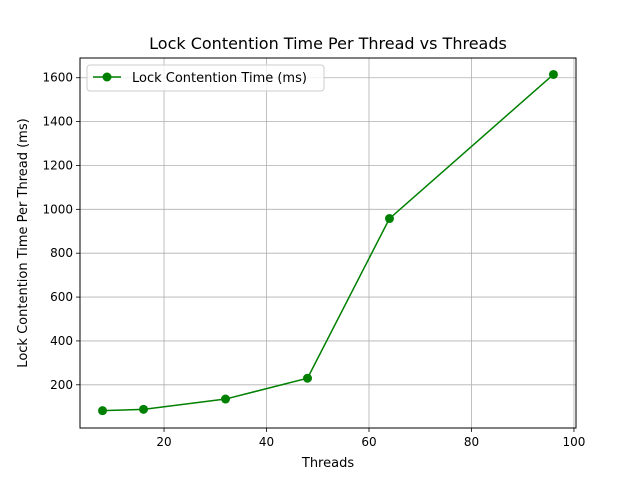 The height and width of the screenshot is (480, 640). What do you see at coordinates (61, 341) in the screenshot?
I see `y-tick-label: 400` at bounding box center [61, 341].